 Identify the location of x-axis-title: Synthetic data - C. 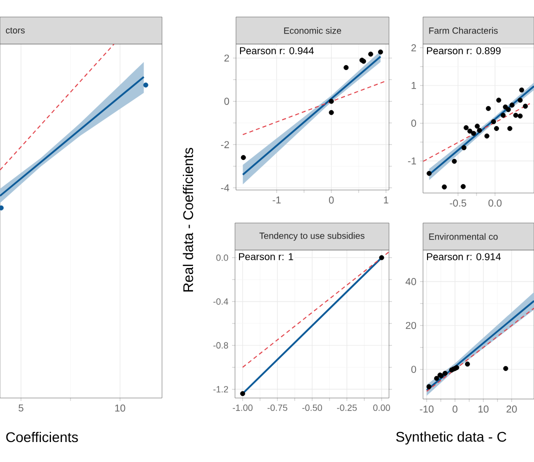
(451, 438).